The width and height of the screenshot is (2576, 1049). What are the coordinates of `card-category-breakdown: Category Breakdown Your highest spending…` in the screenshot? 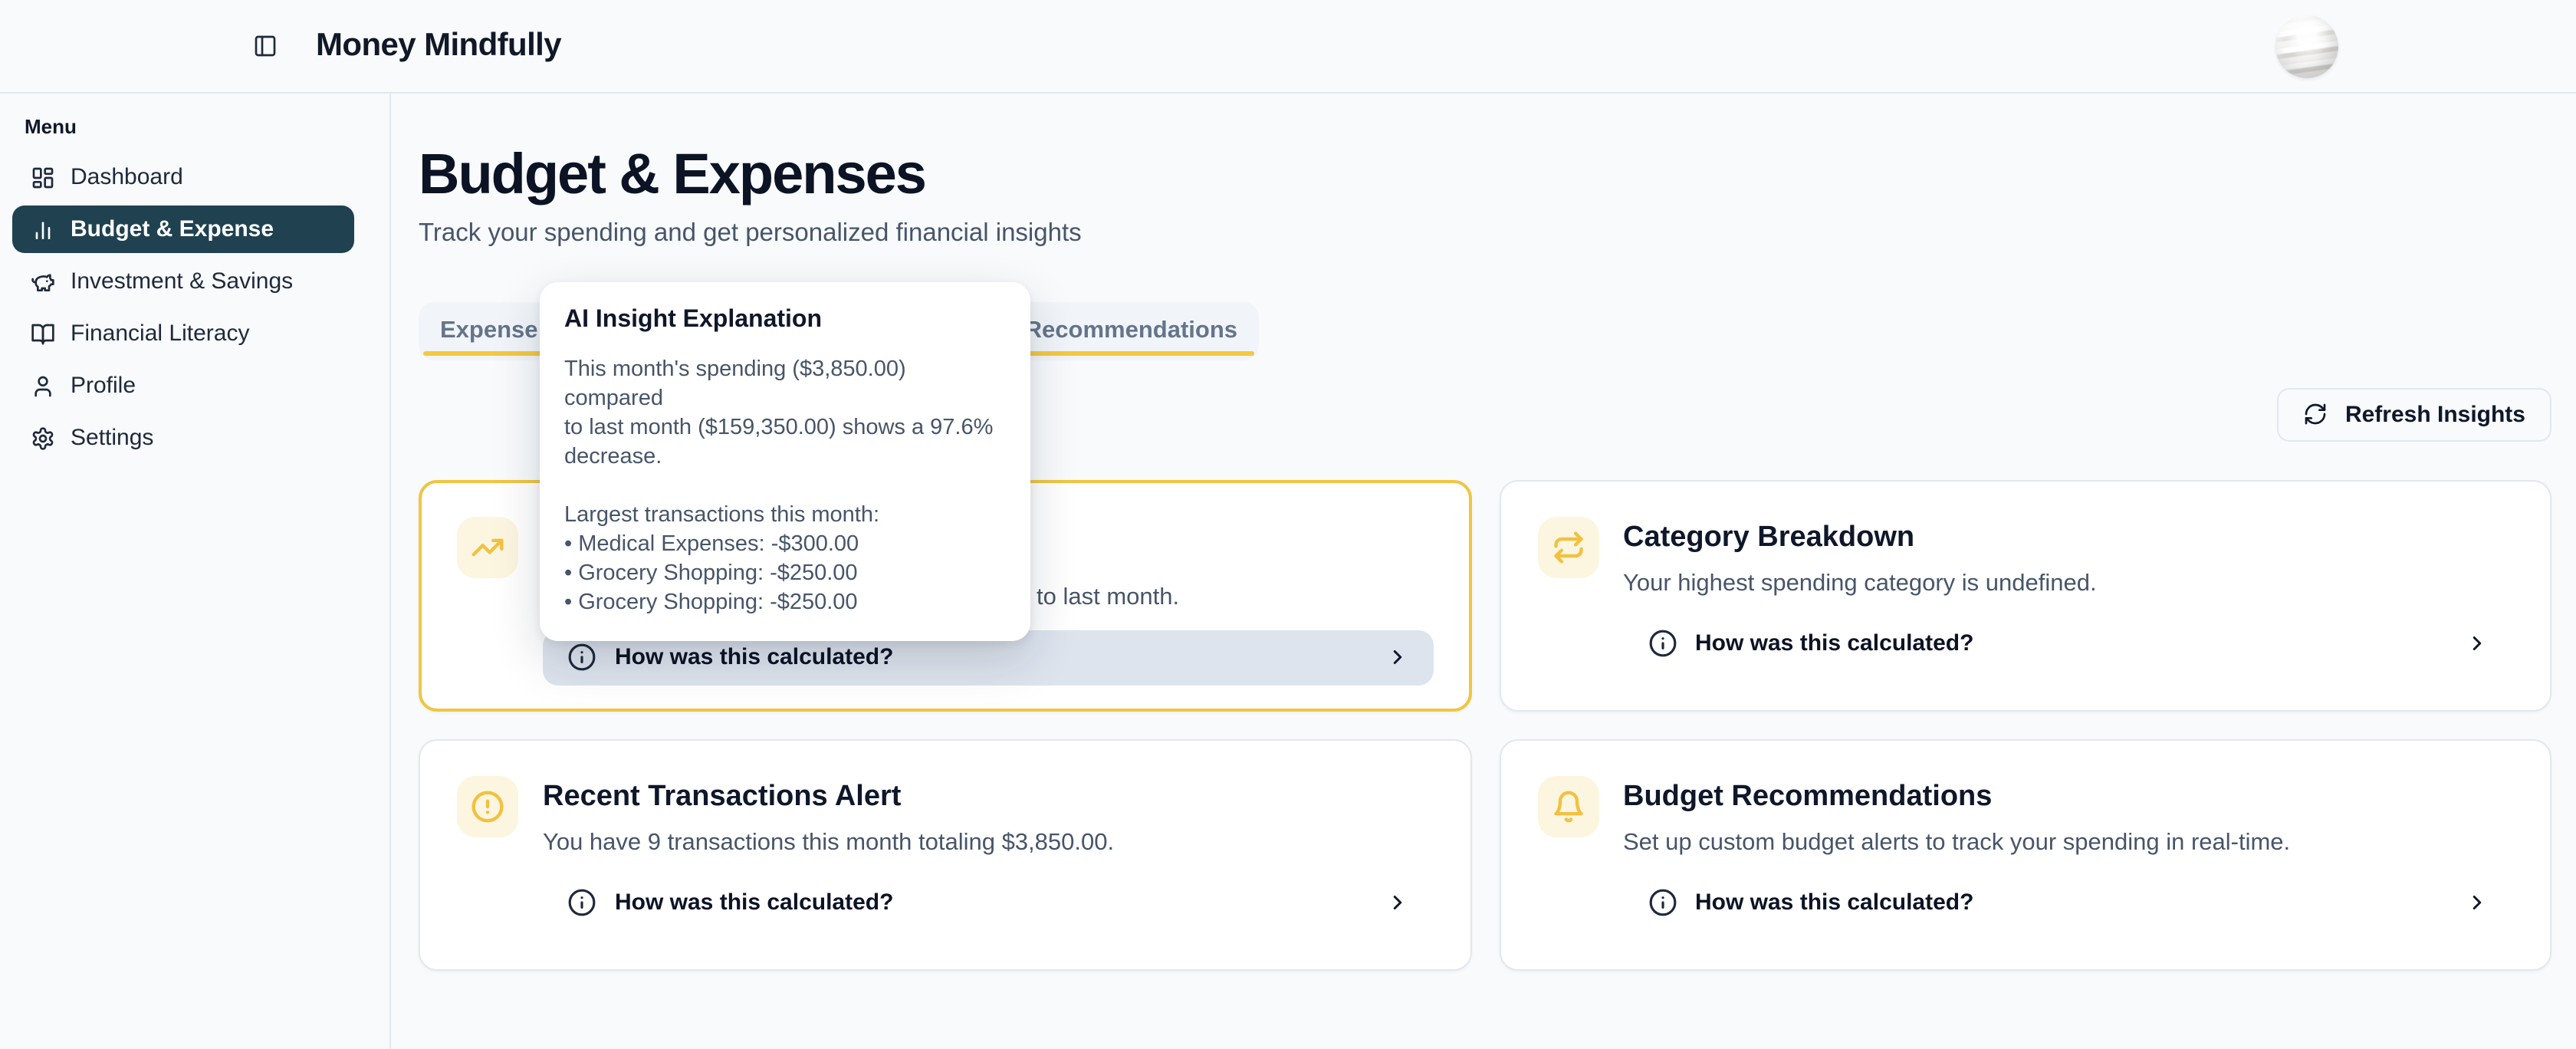 It's located at (2025, 595).